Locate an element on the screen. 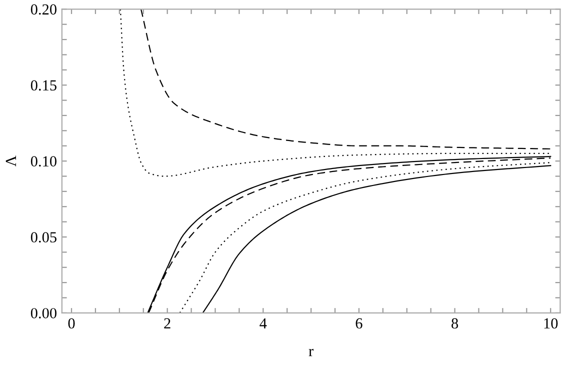 The image size is (563, 366). x-tick-label: 10 is located at coordinates (551, 323).